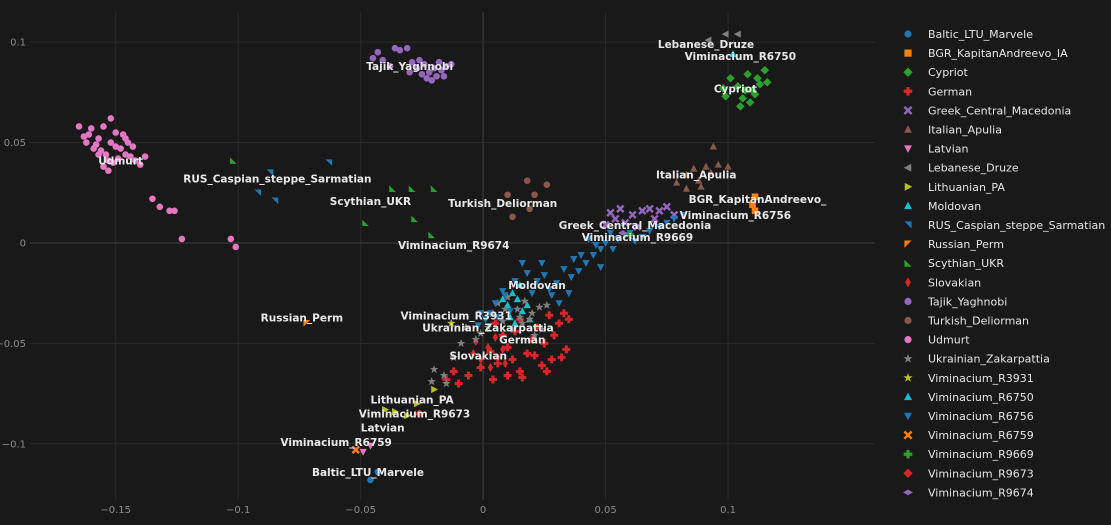 The width and height of the screenshot is (1111, 525). I want to click on legend-item: Ukrainian_Zakarpattia, so click(976, 359).